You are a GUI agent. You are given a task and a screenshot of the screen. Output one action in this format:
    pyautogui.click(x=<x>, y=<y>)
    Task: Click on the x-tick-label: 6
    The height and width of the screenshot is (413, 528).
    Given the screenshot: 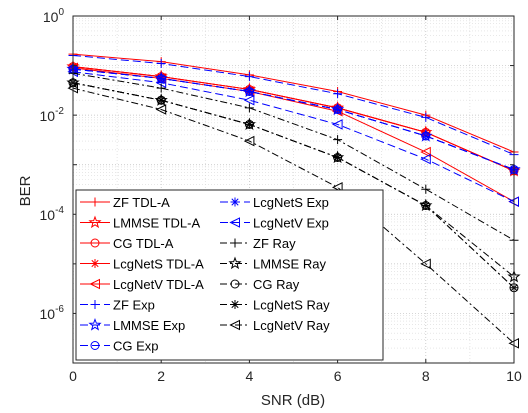 What is the action you would take?
    pyautogui.click(x=338, y=376)
    